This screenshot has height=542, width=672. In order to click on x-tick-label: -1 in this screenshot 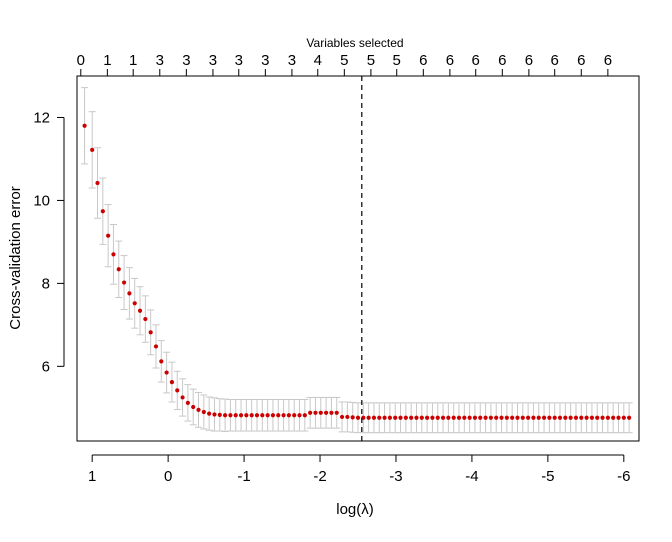, I will do `click(243, 476)`.